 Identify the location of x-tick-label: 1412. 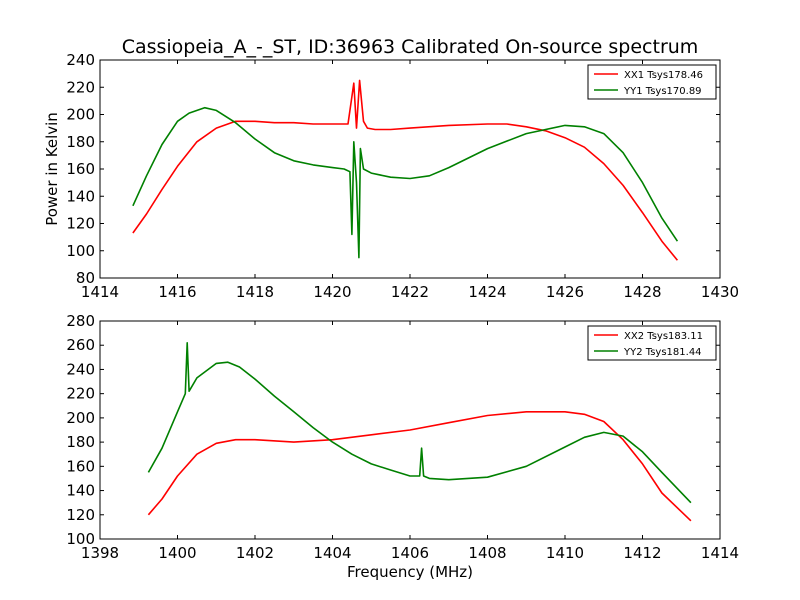
(642, 553).